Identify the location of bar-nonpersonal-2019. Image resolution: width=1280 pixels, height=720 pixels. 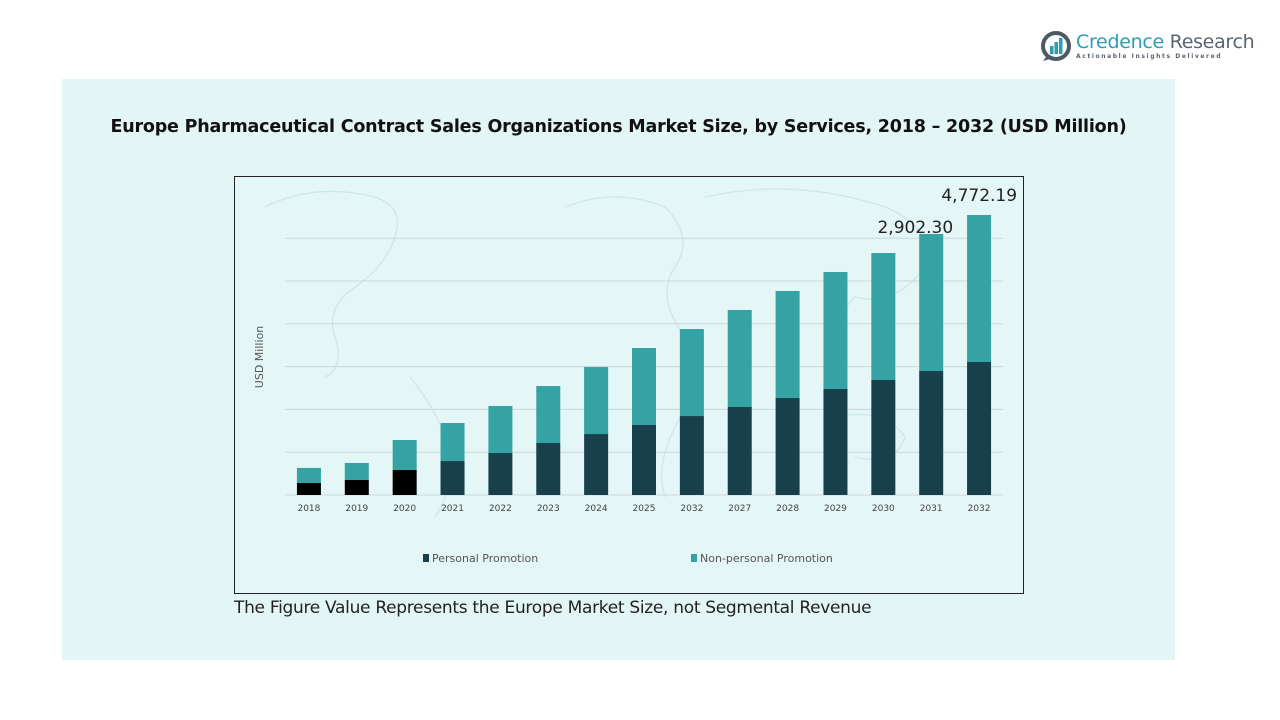
(356, 471).